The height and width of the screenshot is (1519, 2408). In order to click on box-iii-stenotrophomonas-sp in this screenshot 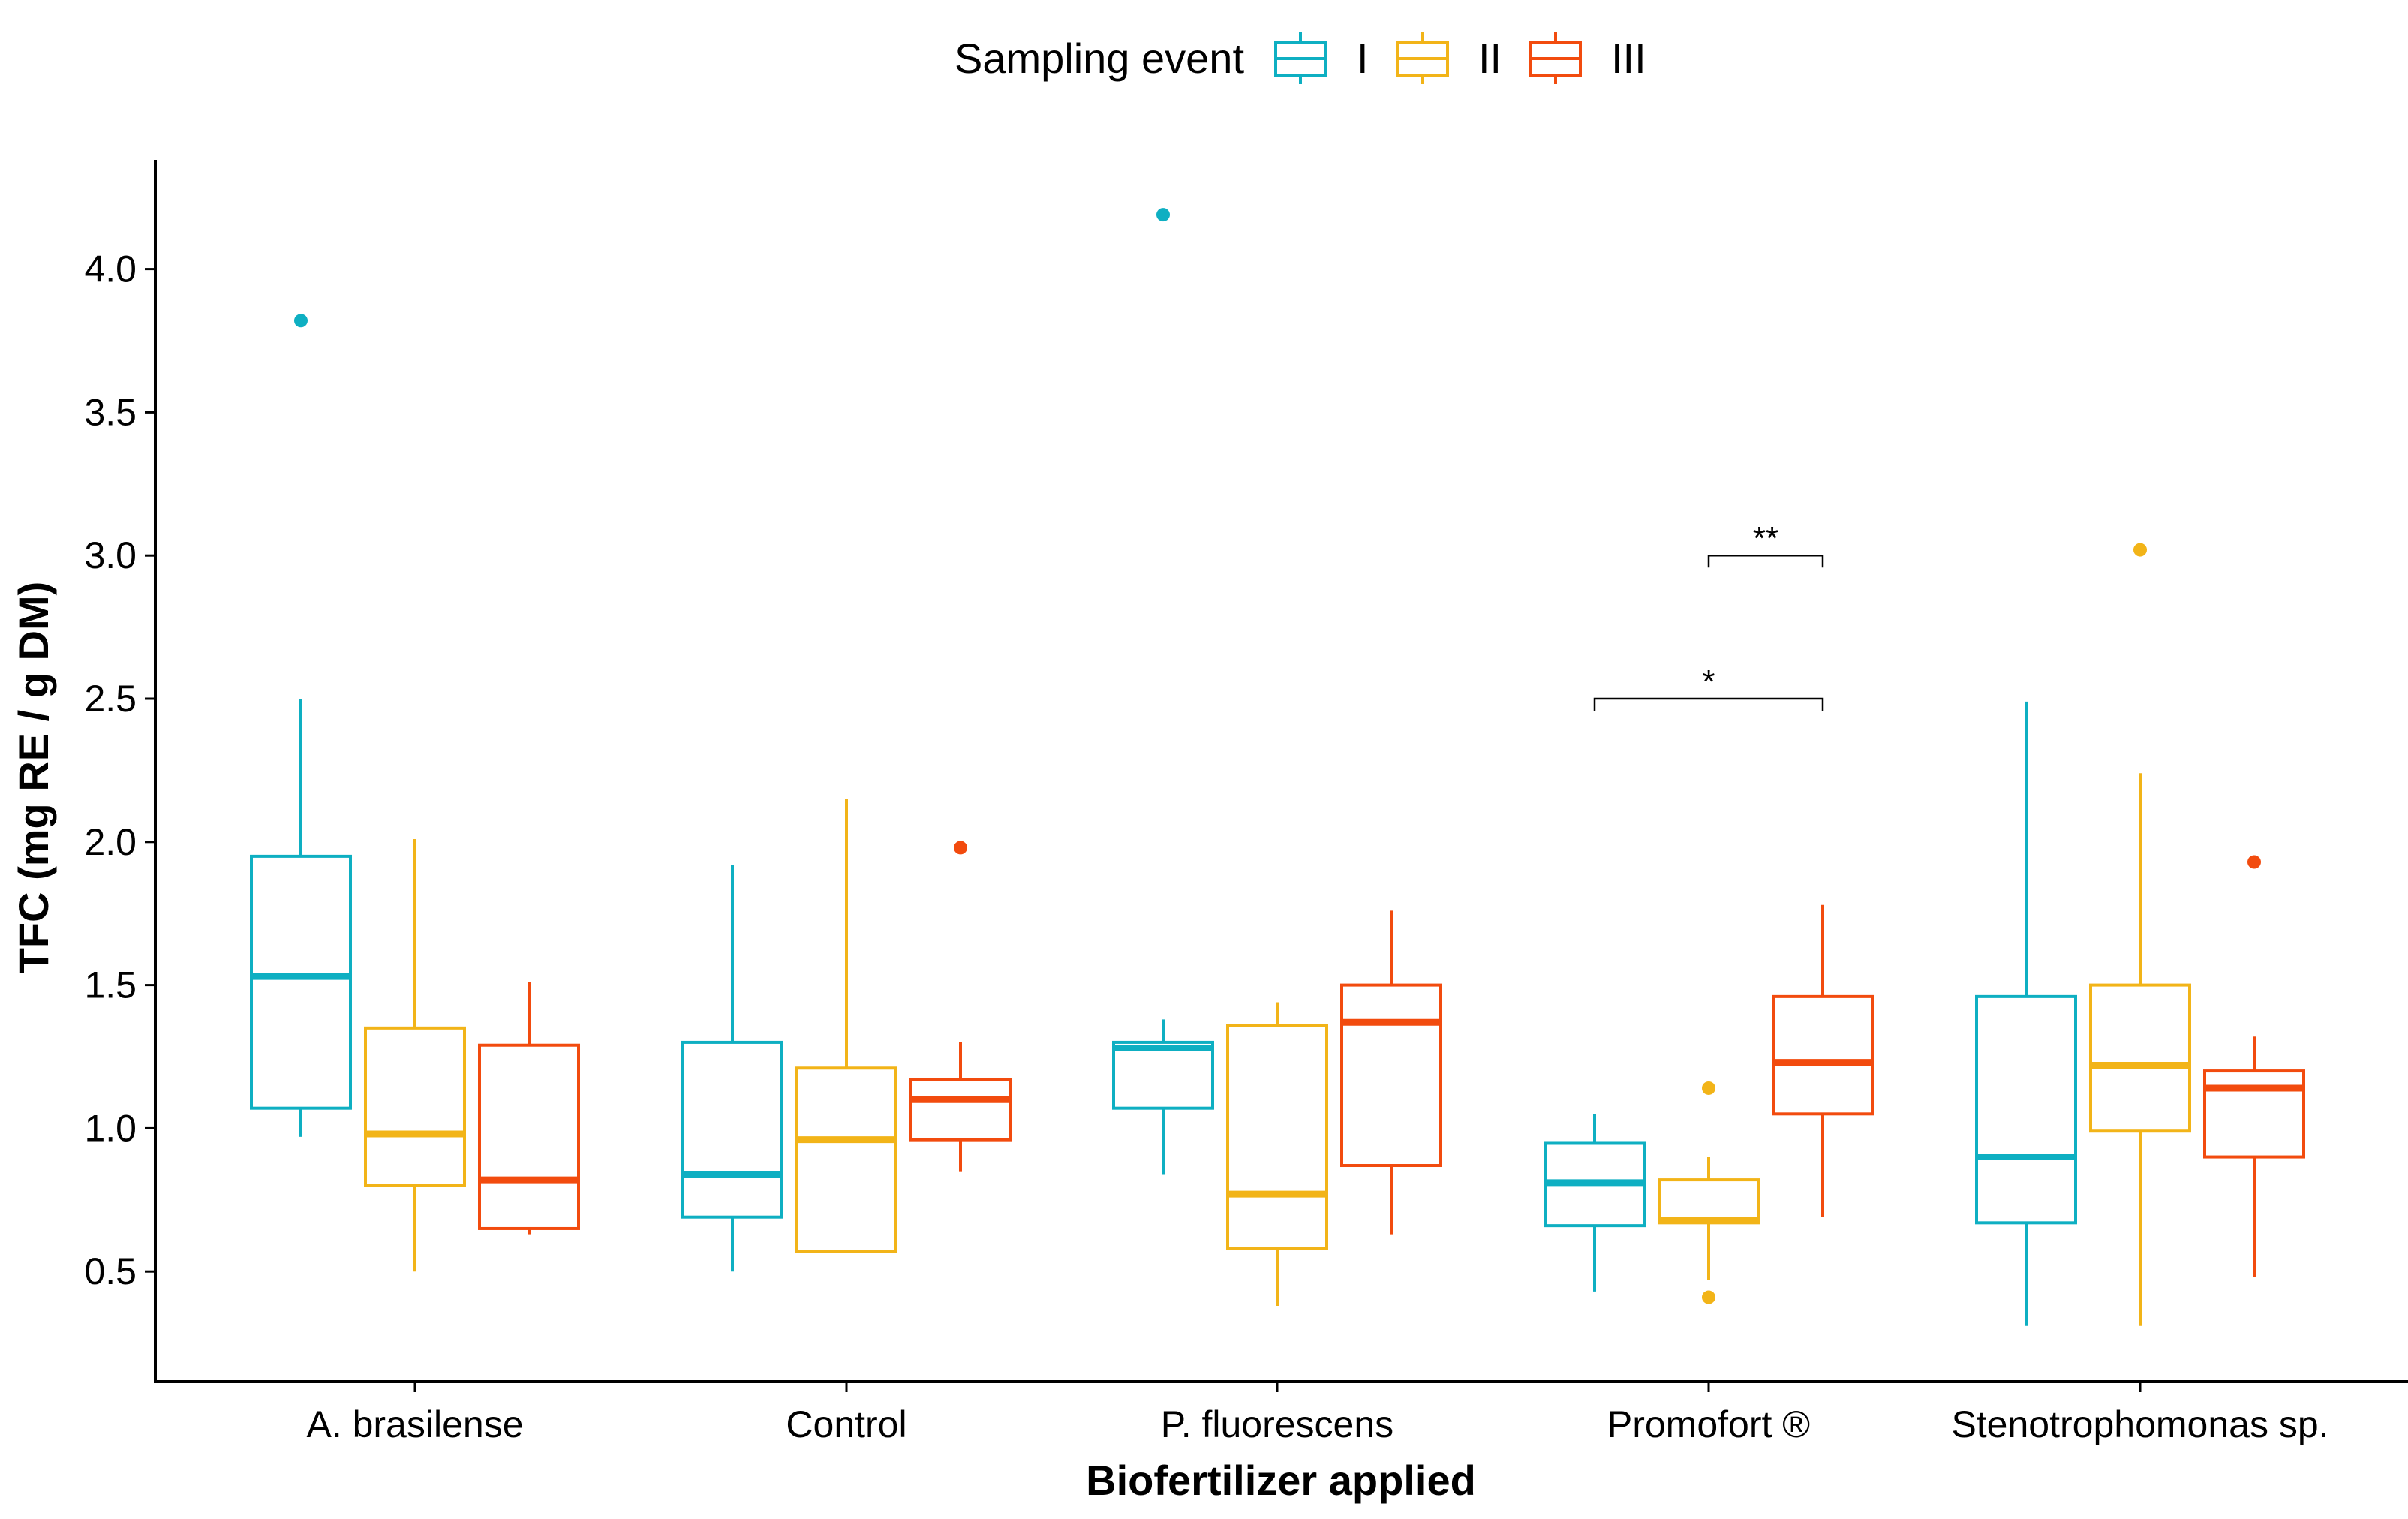, I will do `click(2254, 1066)`.